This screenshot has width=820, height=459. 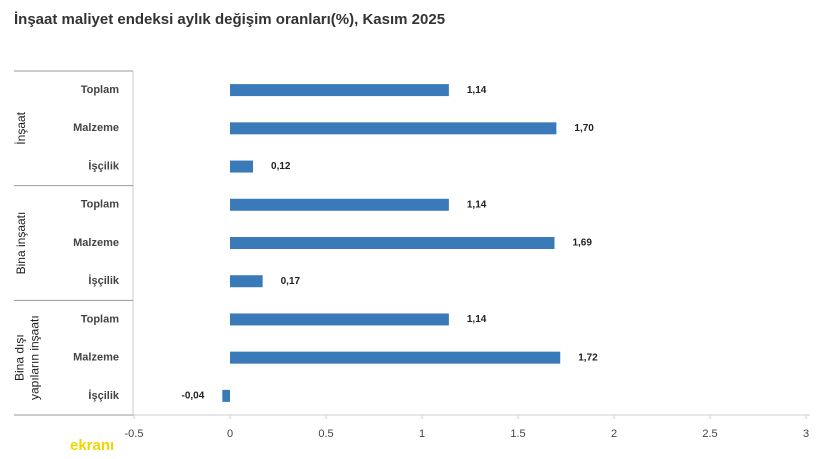 I want to click on group-label: Bina dışı, so click(x=20, y=357).